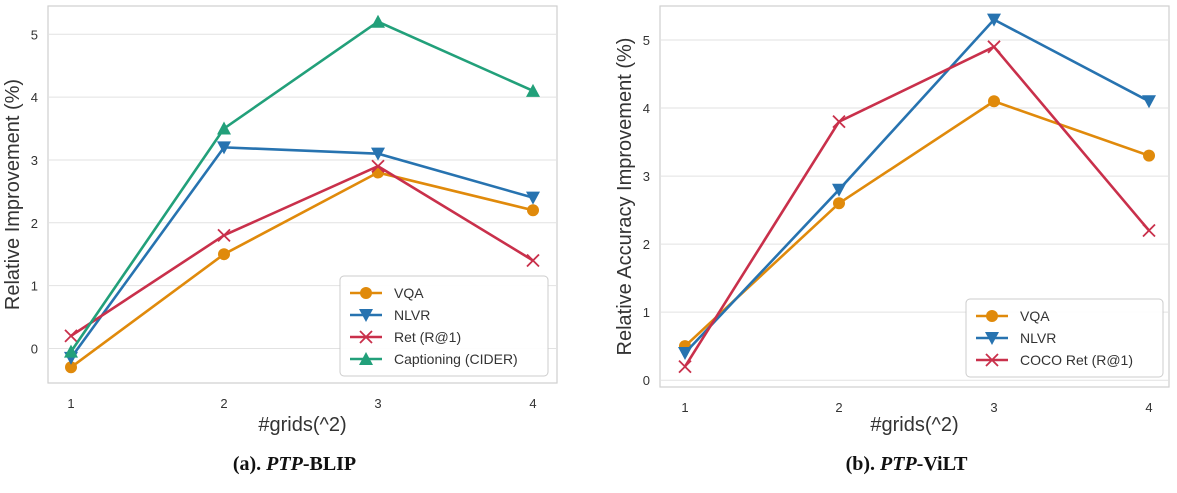 This screenshot has height=493, width=1177. I want to click on y-axis-label: Relative Accuracy Improvement (%), so click(625, 197).